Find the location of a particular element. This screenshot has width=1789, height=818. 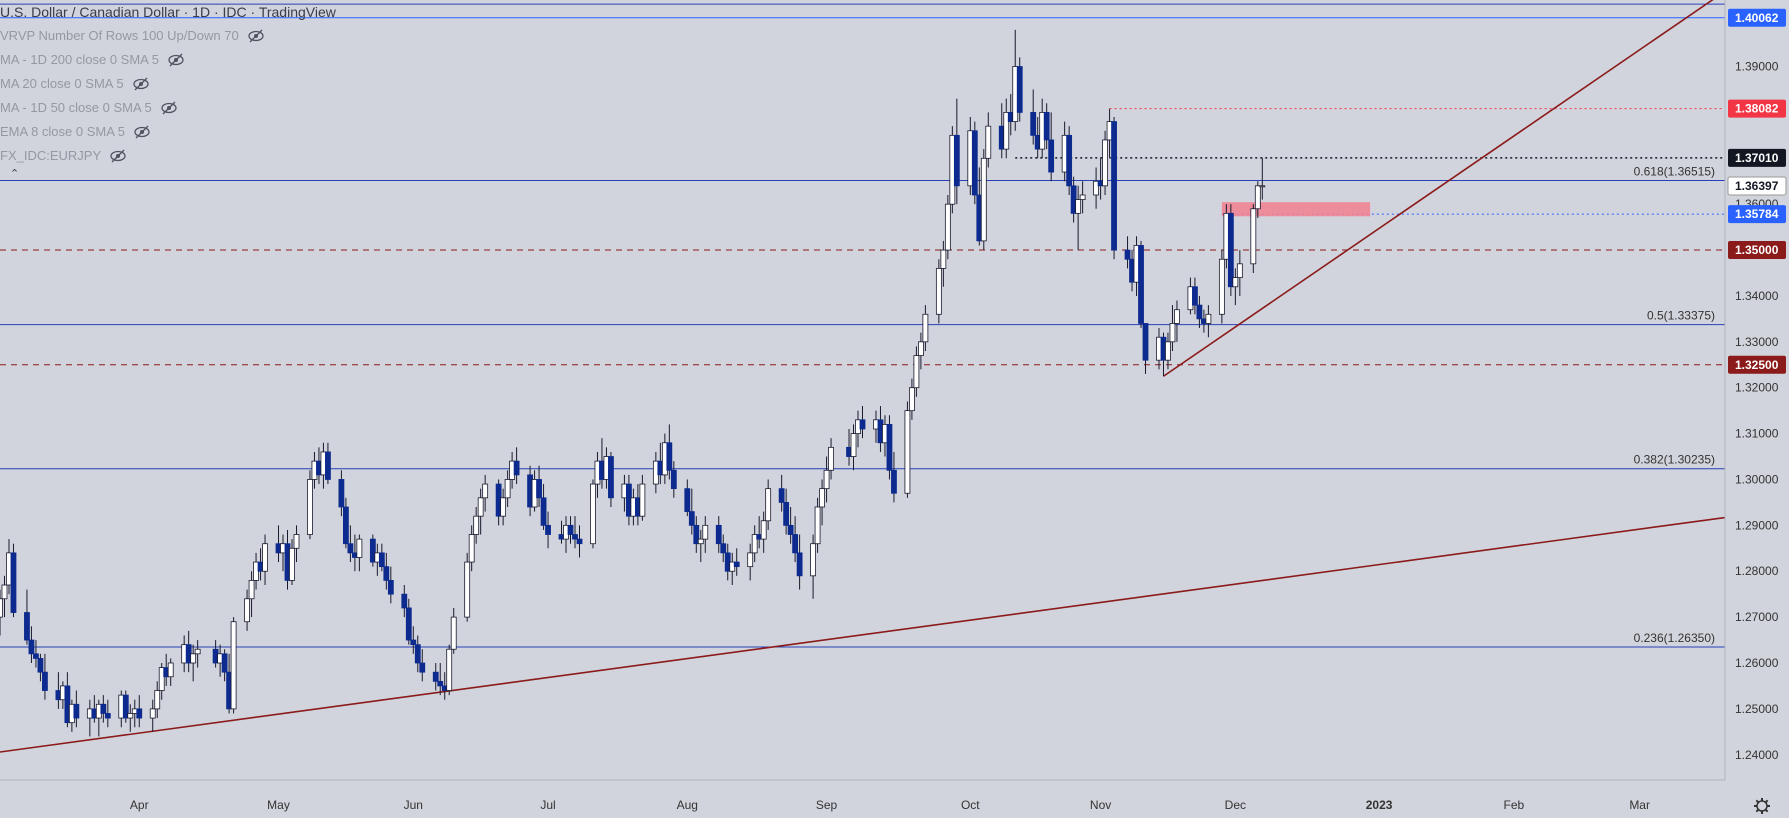

indicator-row: MA - 1D 50 close 0 SMA 5 is located at coordinates (168, 108).